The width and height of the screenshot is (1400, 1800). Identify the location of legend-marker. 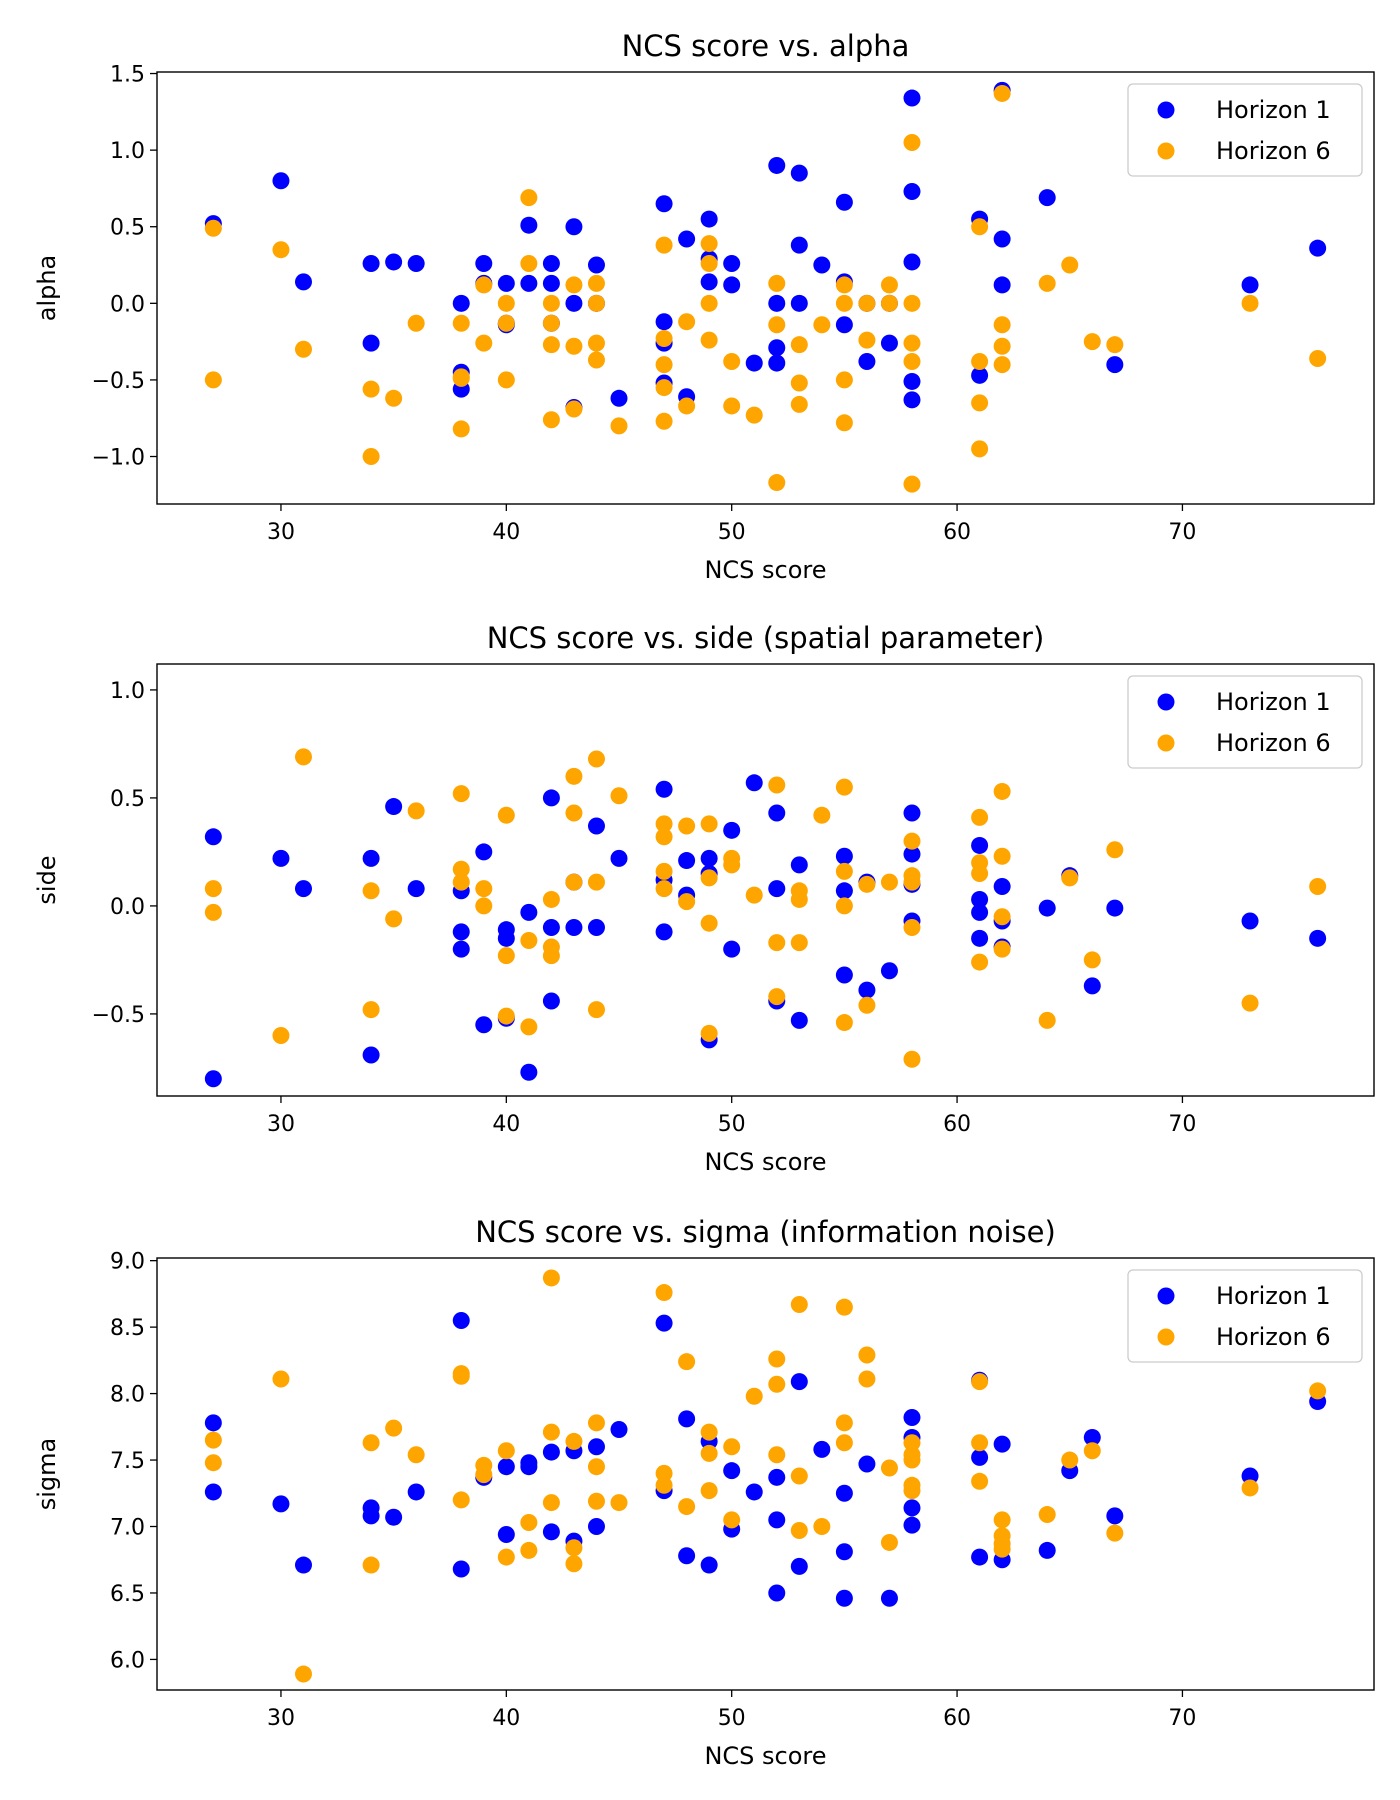
(1166, 702).